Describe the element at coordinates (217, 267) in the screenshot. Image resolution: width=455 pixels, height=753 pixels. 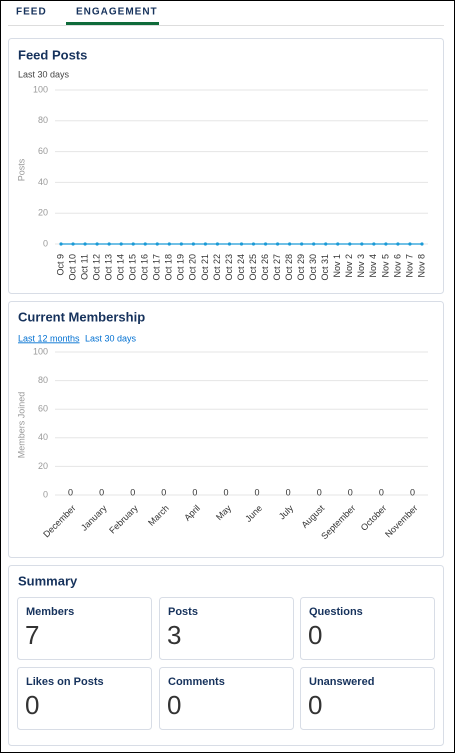
I see `x-tick-label: Oct 22` at that location.